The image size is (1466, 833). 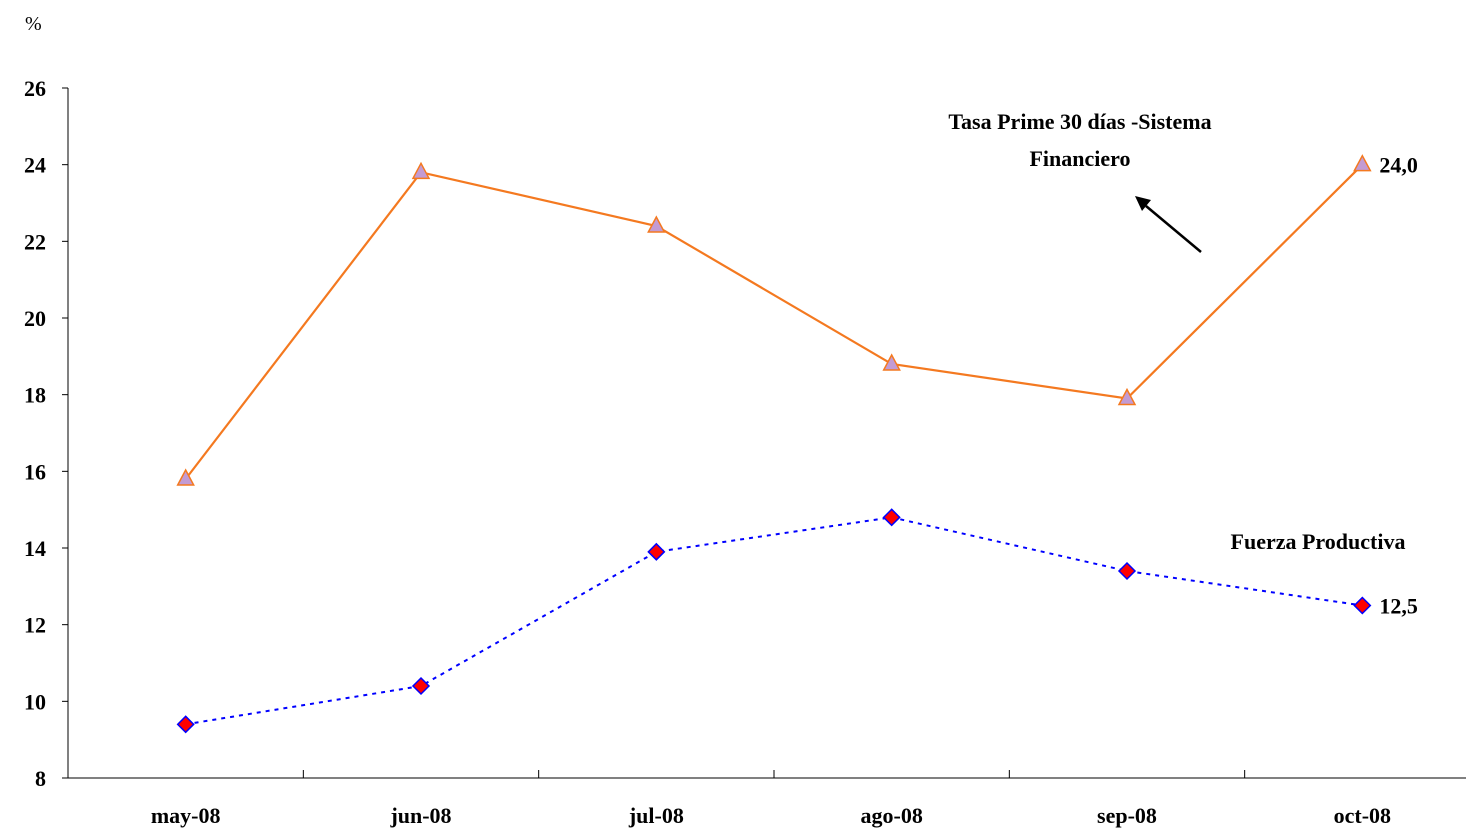 What do you see at coordinates (420, 815) in the screenshot?
I see `x-tick-label: jun-08` at bounding box center [420, 815].